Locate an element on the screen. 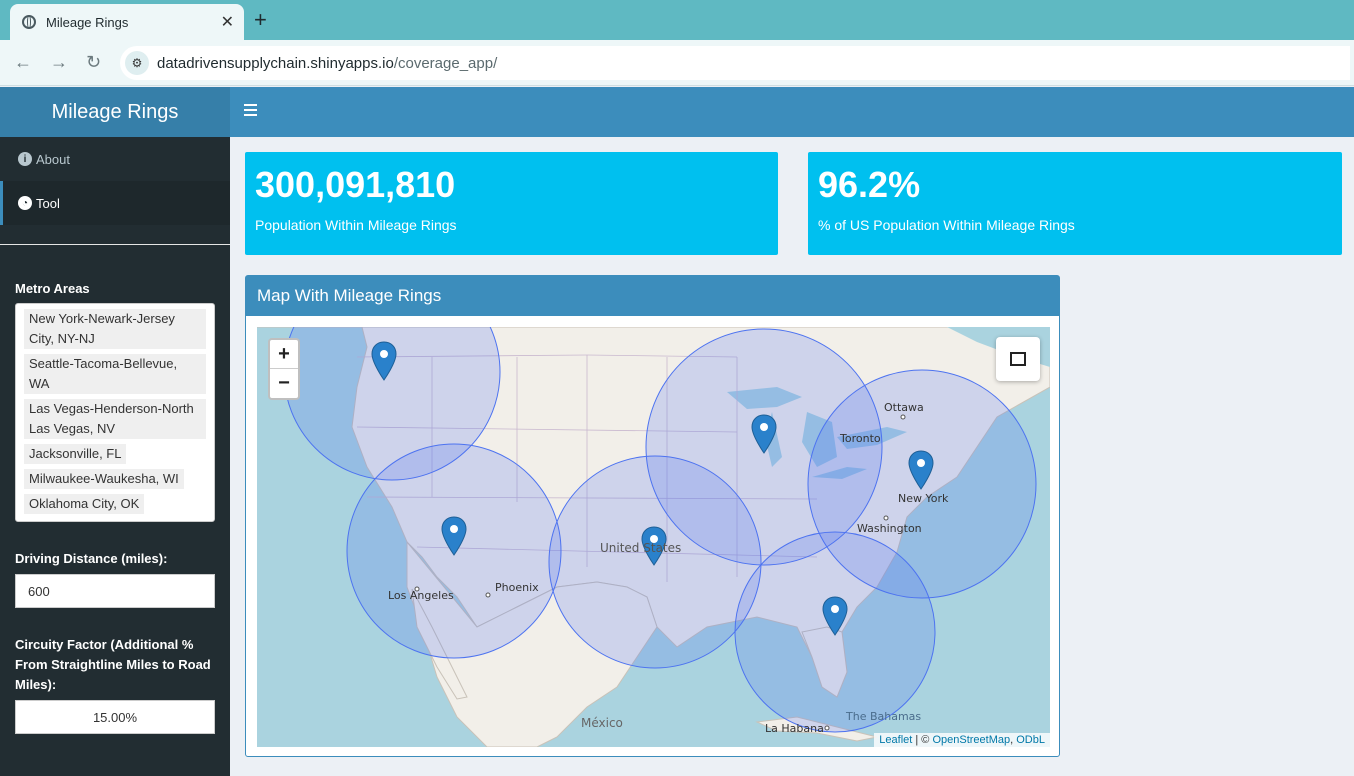 This screenshot has width=1354, height=776. marker-las-vegas is located at coordinates (454, 536).